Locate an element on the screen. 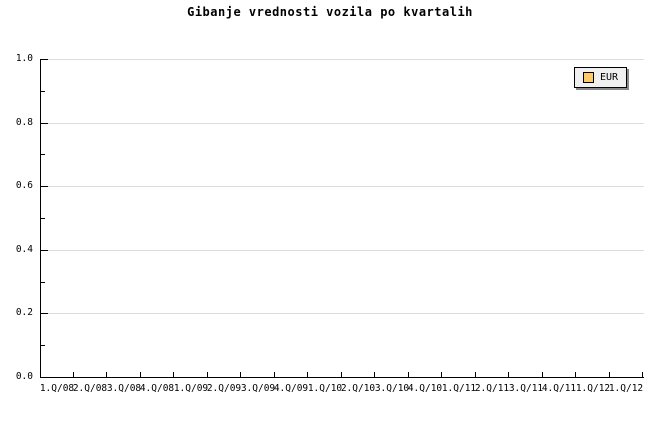 The height and width of the screenshot is (440, 660). y-axis-tick-label: 1.0 is located at coordinates (24, 58).